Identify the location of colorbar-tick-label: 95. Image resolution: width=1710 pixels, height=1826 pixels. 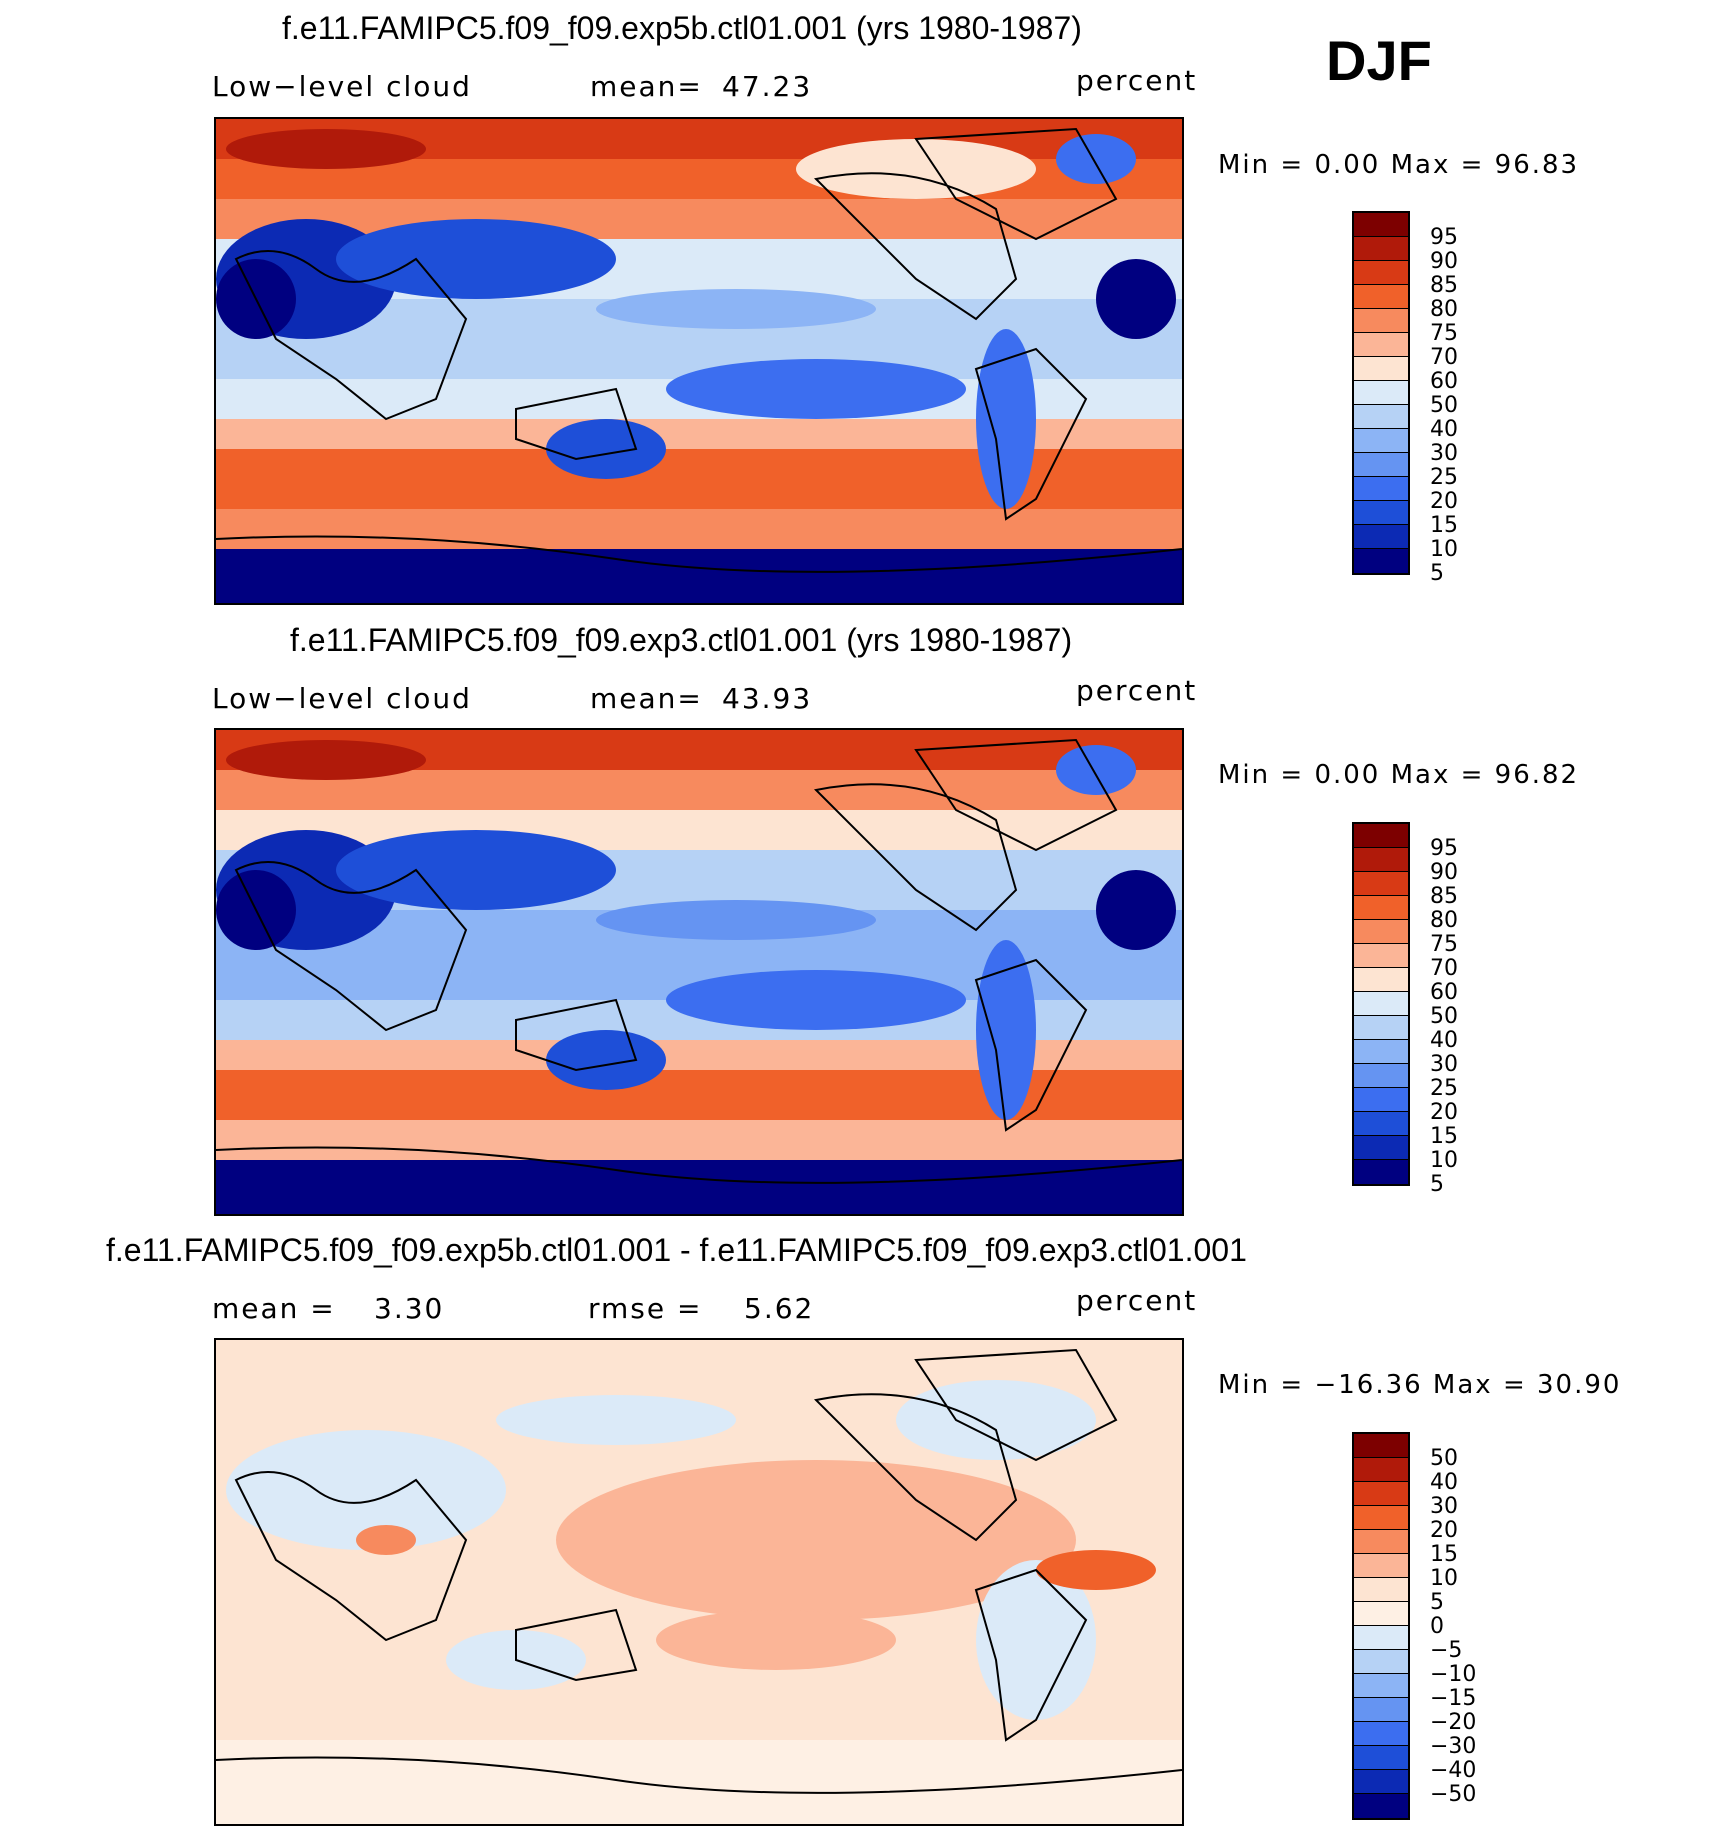
(1444, 237).